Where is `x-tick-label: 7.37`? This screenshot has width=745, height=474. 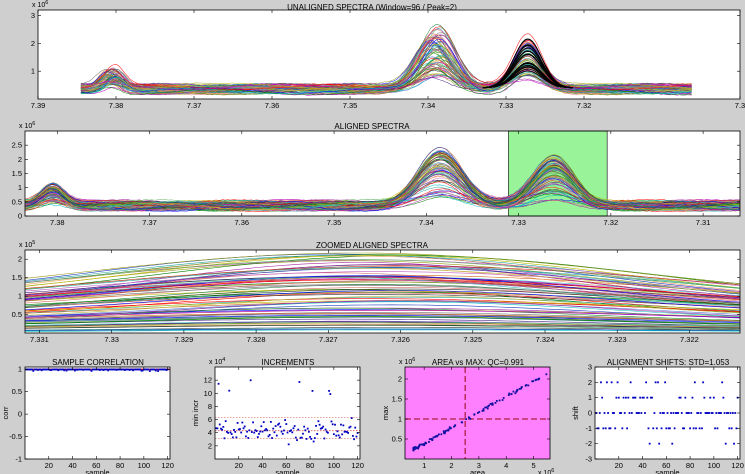 x-tick-label: 7.37 is located at coordinates (194, 105).